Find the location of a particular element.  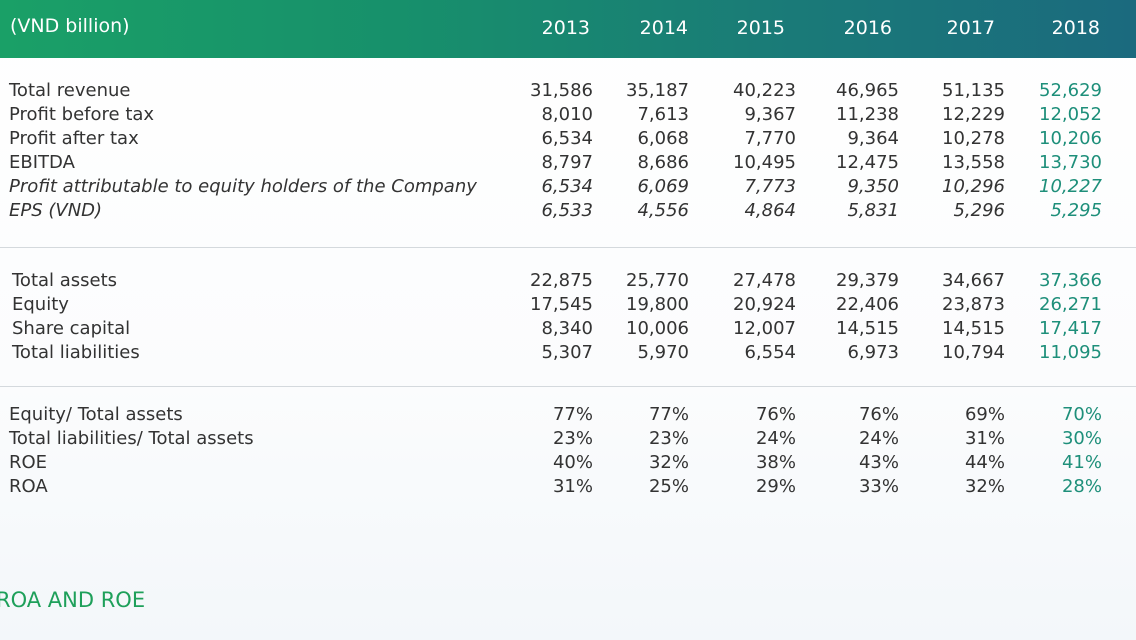

row-label: ROE is located at coordinates (28, 462).